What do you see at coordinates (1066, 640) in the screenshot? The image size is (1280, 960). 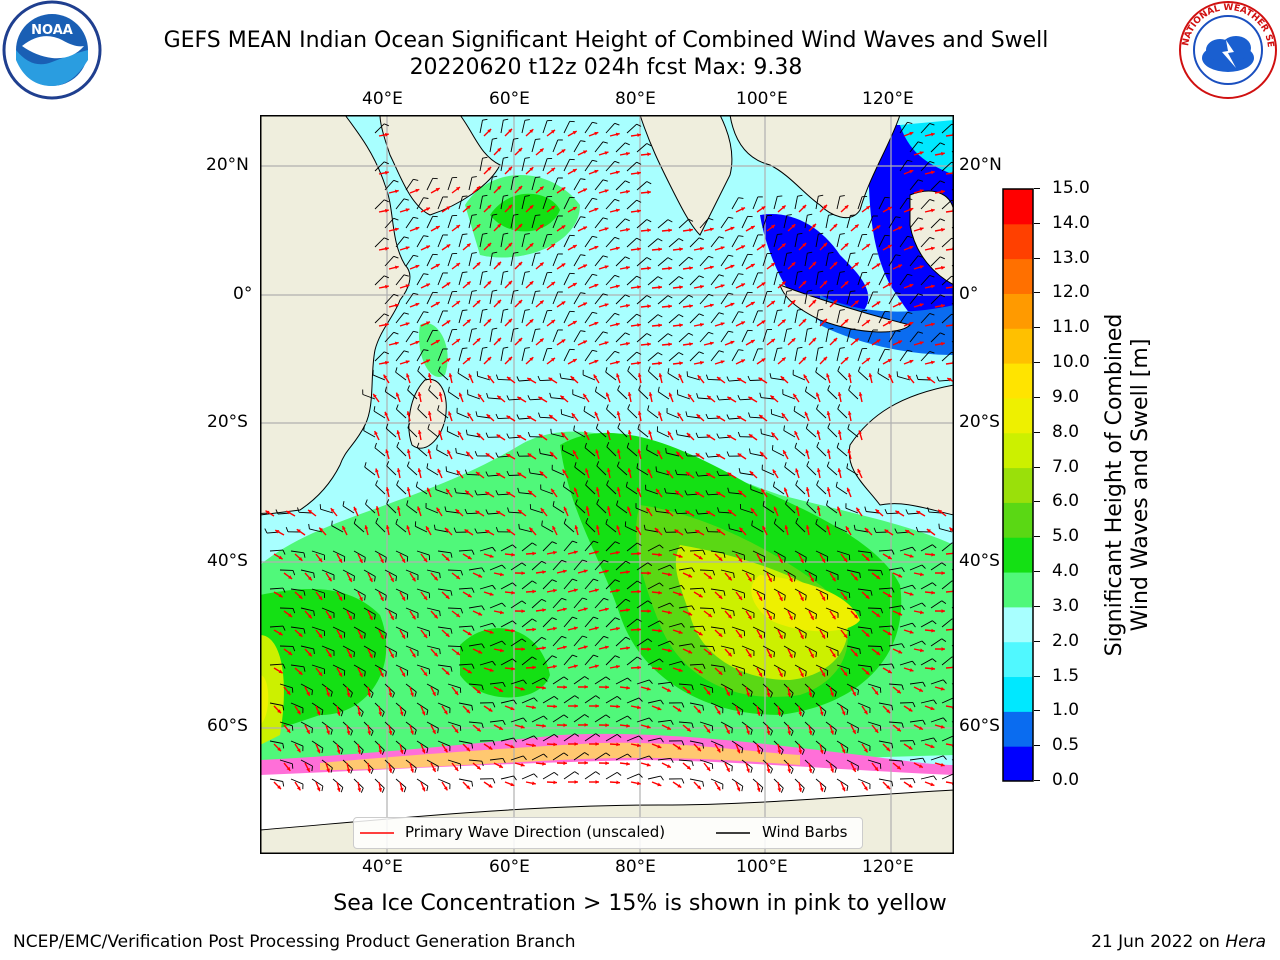 I see `colorbar-tick-label: 2.0` at bounding box center [1066, 640].